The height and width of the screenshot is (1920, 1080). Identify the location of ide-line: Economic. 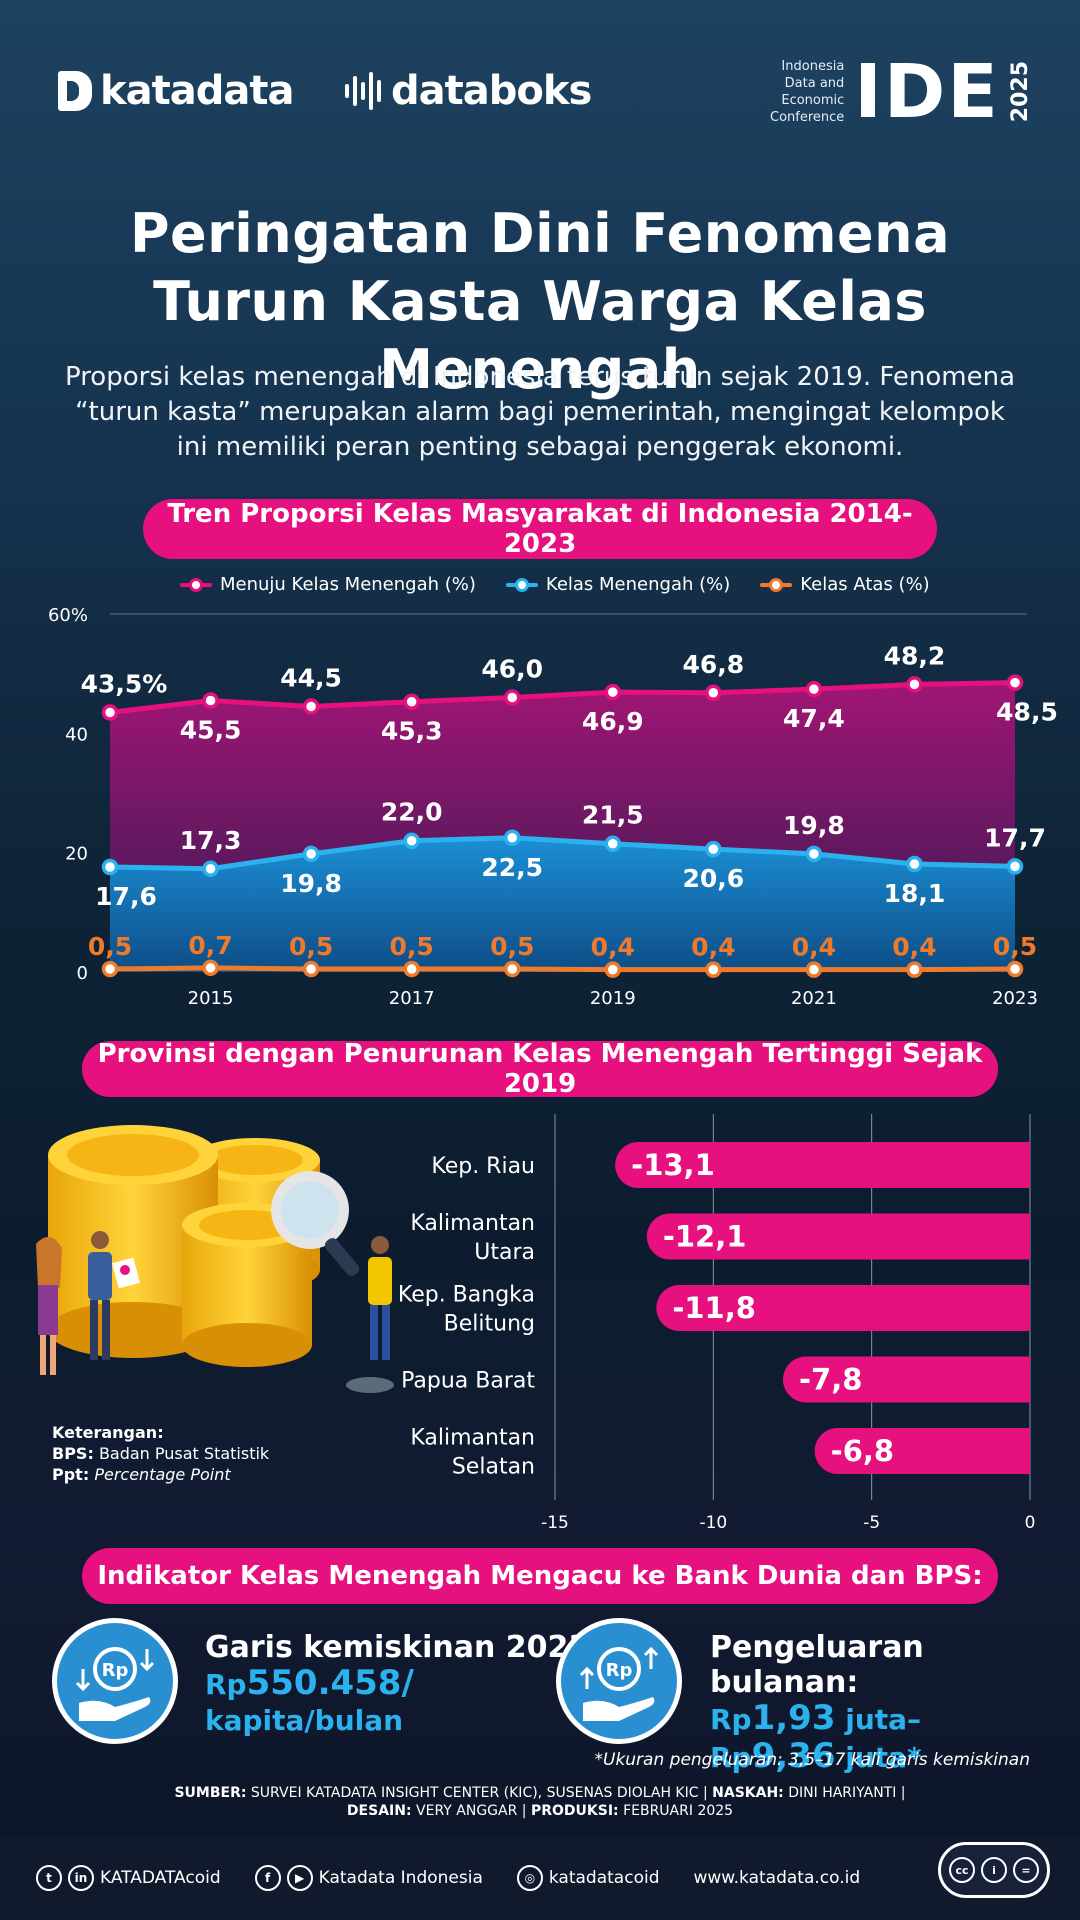
(813, 100).